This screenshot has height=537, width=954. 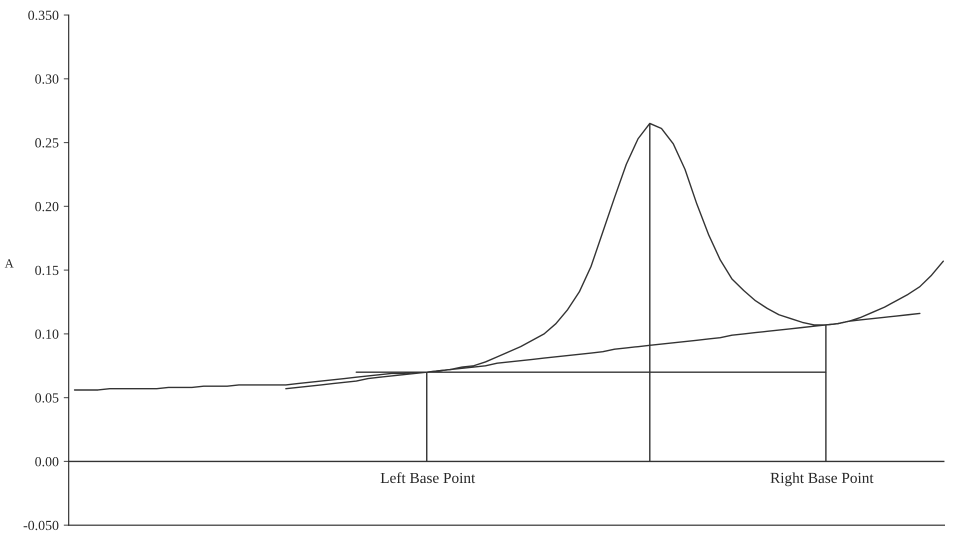 I want to click on y-tick-label: 0.20, so click(x=46, y=207).